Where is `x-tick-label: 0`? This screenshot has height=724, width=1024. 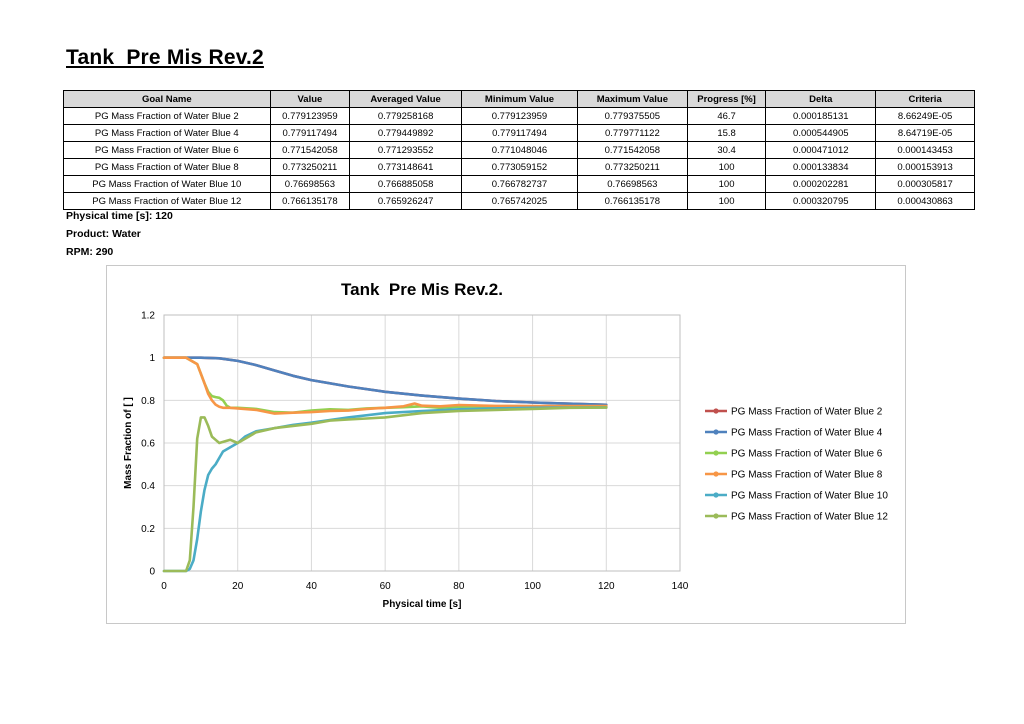
x-tick-label: 0 is located at coordinates (164, 586).